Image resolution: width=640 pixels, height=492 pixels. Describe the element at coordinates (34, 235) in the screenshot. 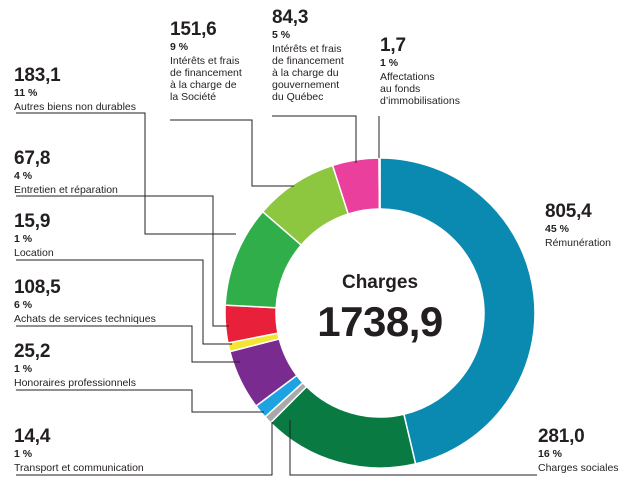

I see `label-location: 15,9 1 % Location` at that location.